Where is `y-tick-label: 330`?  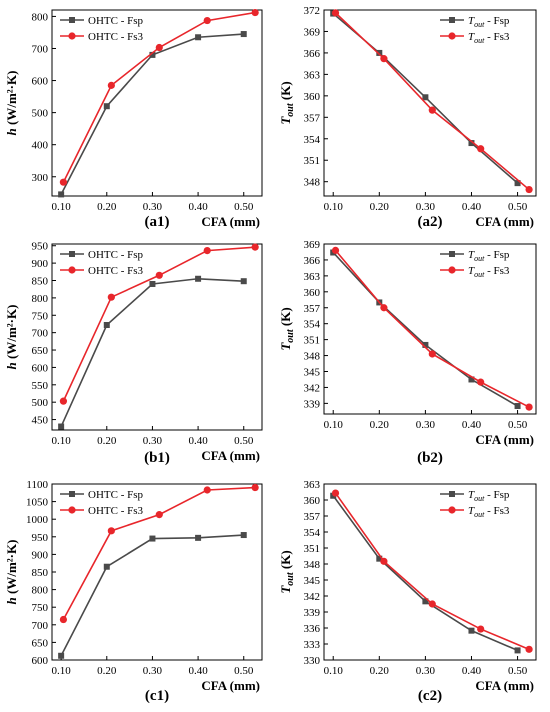 y-tick-label: 330 is located at coordinates (312, 661).